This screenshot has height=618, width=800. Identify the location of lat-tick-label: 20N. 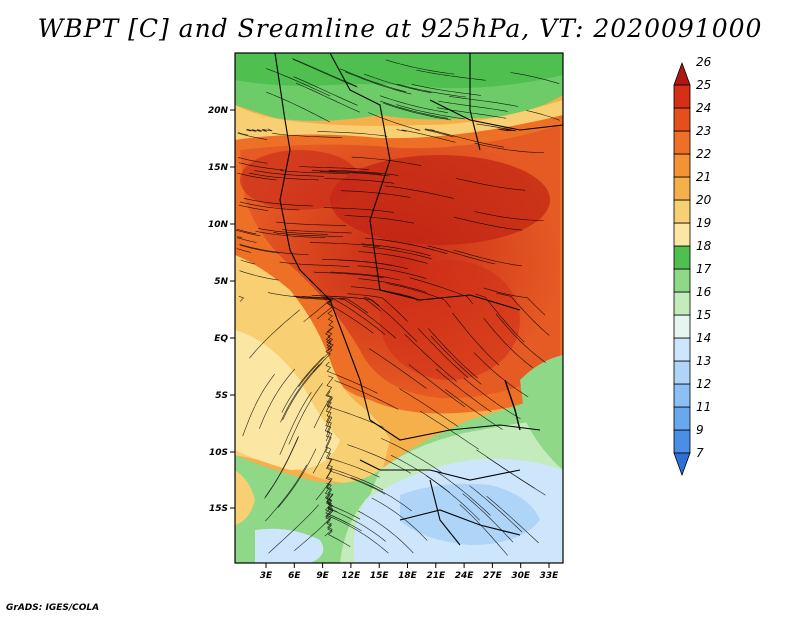
(218, 111).